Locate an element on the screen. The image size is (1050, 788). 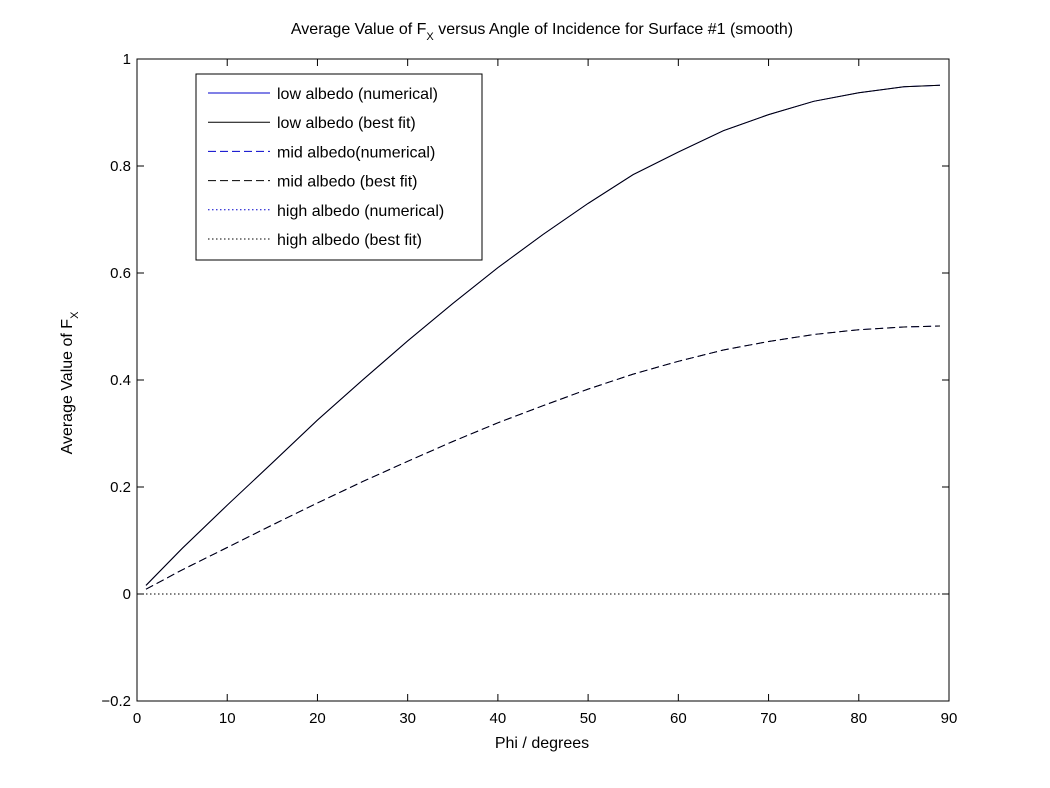
x-tick-label: 30 is located at coordinates (407, 718).